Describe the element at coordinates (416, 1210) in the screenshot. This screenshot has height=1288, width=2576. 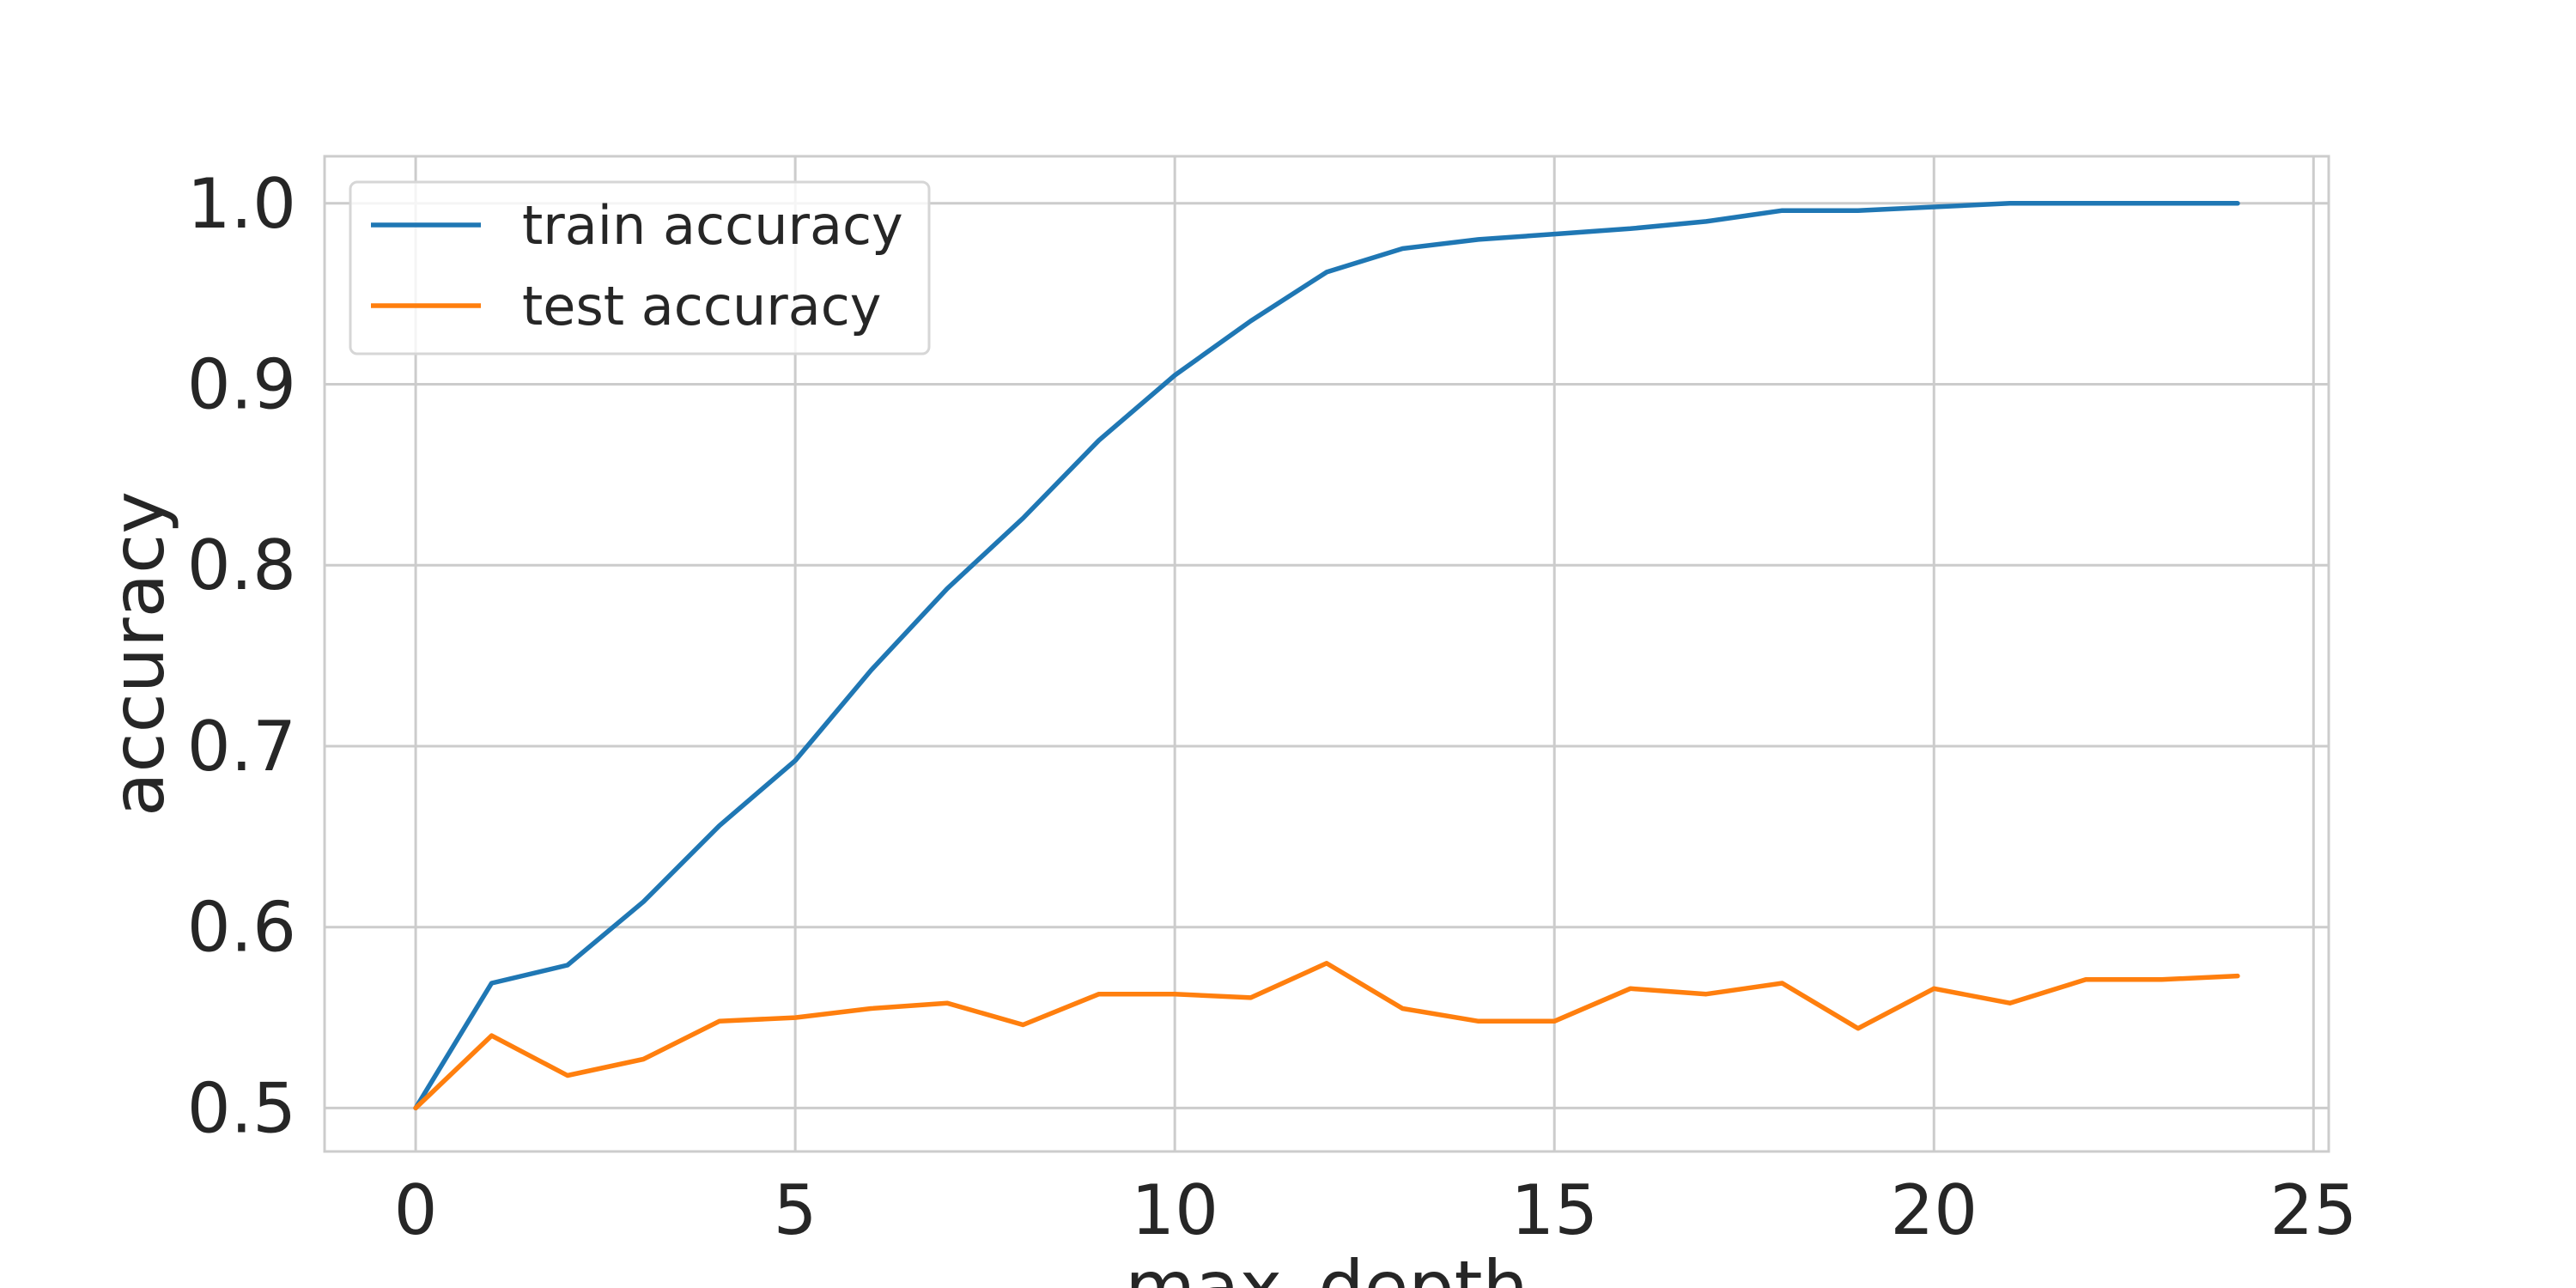
I see `x-tick-label: 0` at that location.